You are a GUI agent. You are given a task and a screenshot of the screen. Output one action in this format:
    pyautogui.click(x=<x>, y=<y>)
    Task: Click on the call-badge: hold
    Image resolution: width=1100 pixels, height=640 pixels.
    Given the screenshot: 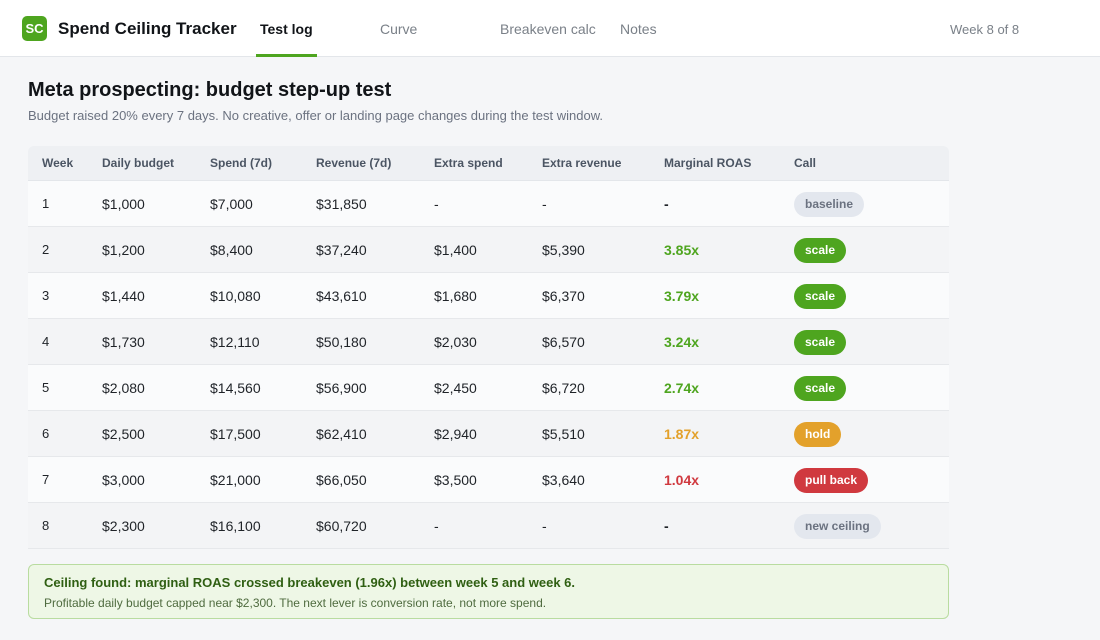 What is the action you would take?
    pyautogui.click(x=818, y=434)
    